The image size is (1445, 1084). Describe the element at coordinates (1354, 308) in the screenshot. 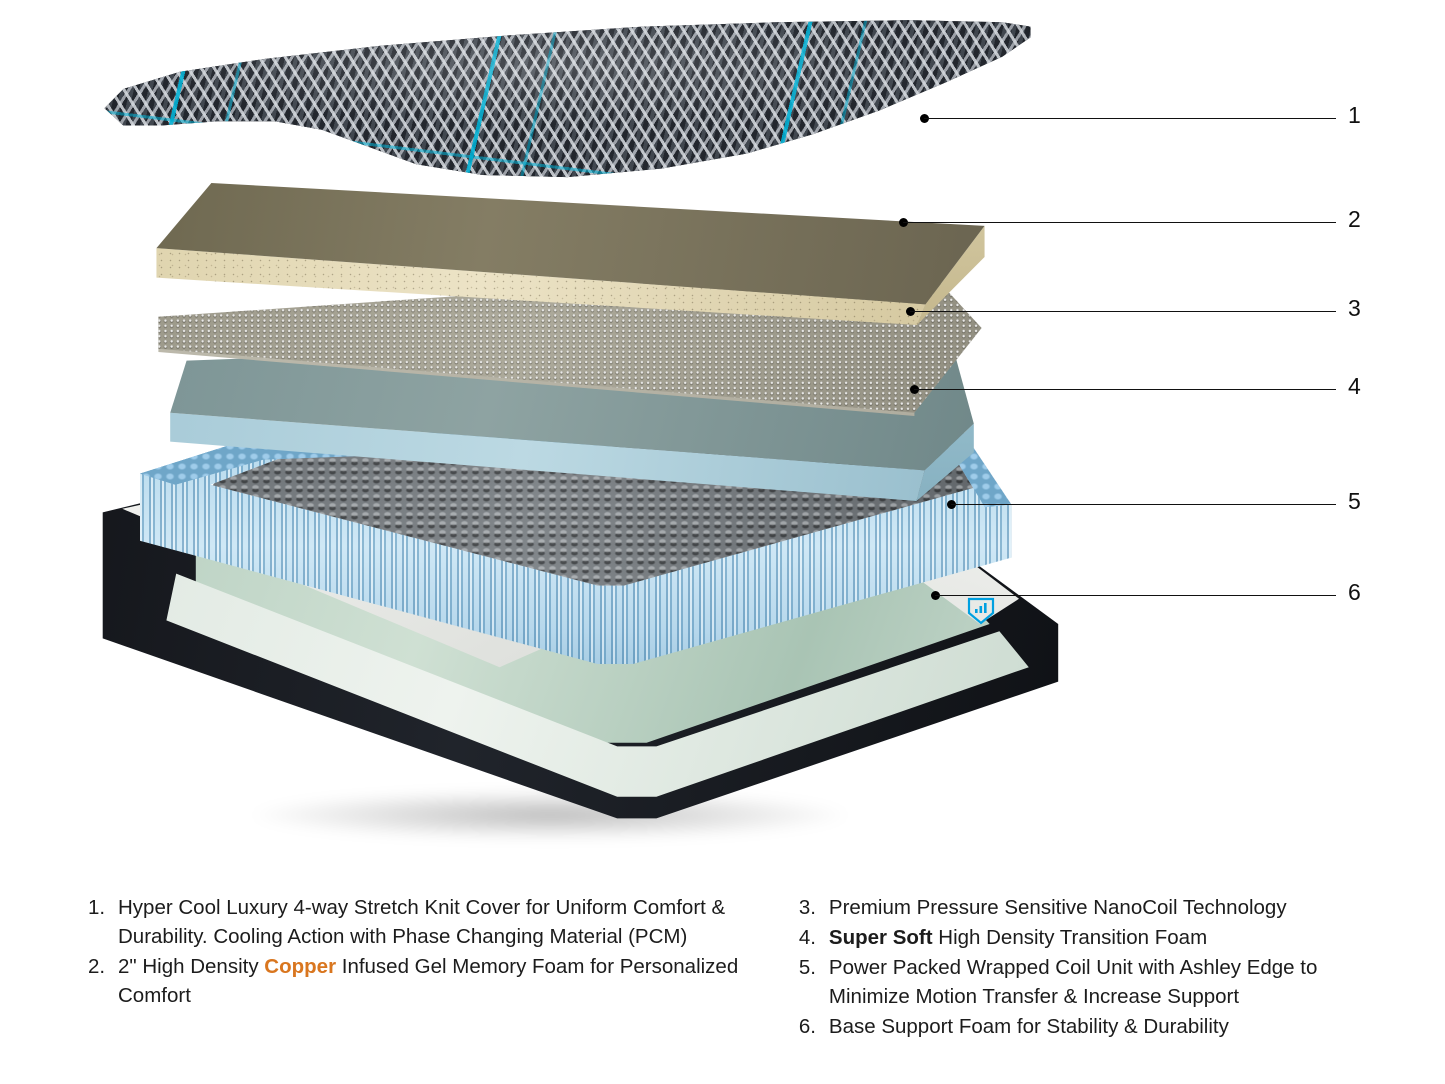

I see `callout-3-number: 3` at that location.